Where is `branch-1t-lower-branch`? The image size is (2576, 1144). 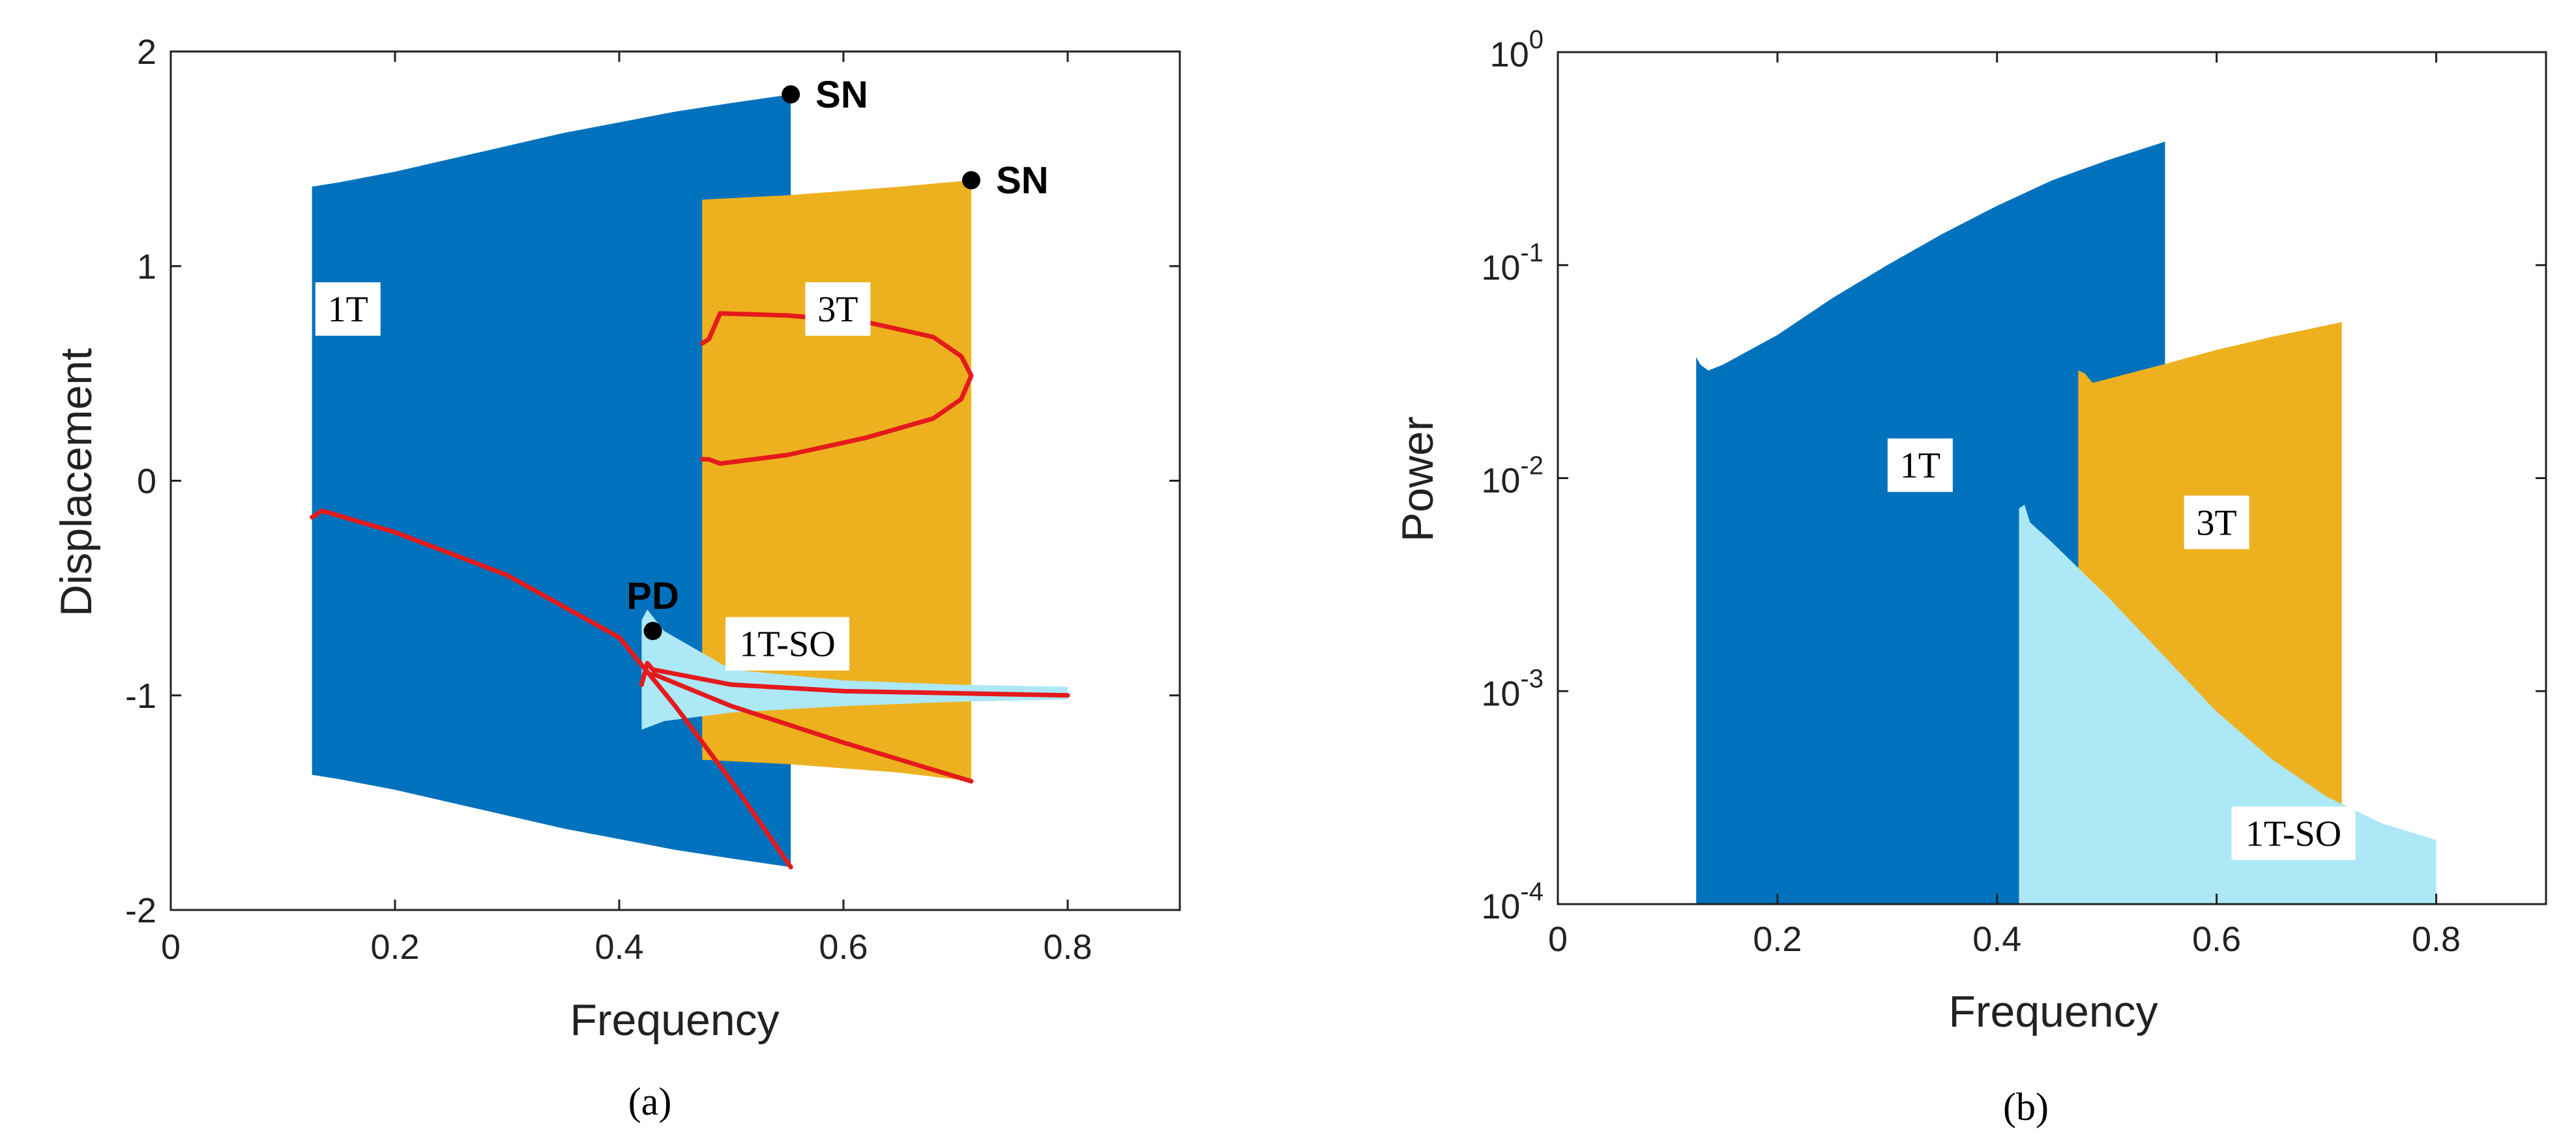 branch-1t-lower-branch is located at coordinates (551, 689).